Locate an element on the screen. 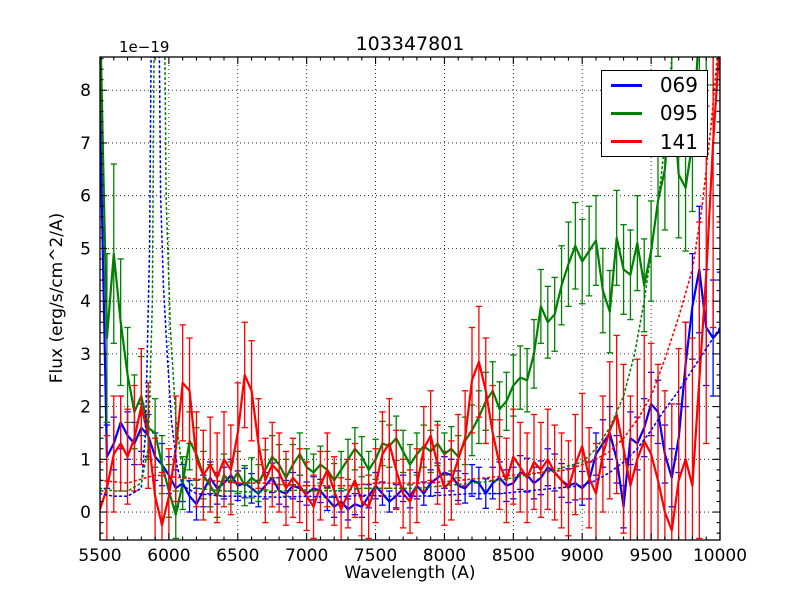 The width and height of the screenshot is (800, 600). svg-text: 6 is located at coordinates (85, 197).